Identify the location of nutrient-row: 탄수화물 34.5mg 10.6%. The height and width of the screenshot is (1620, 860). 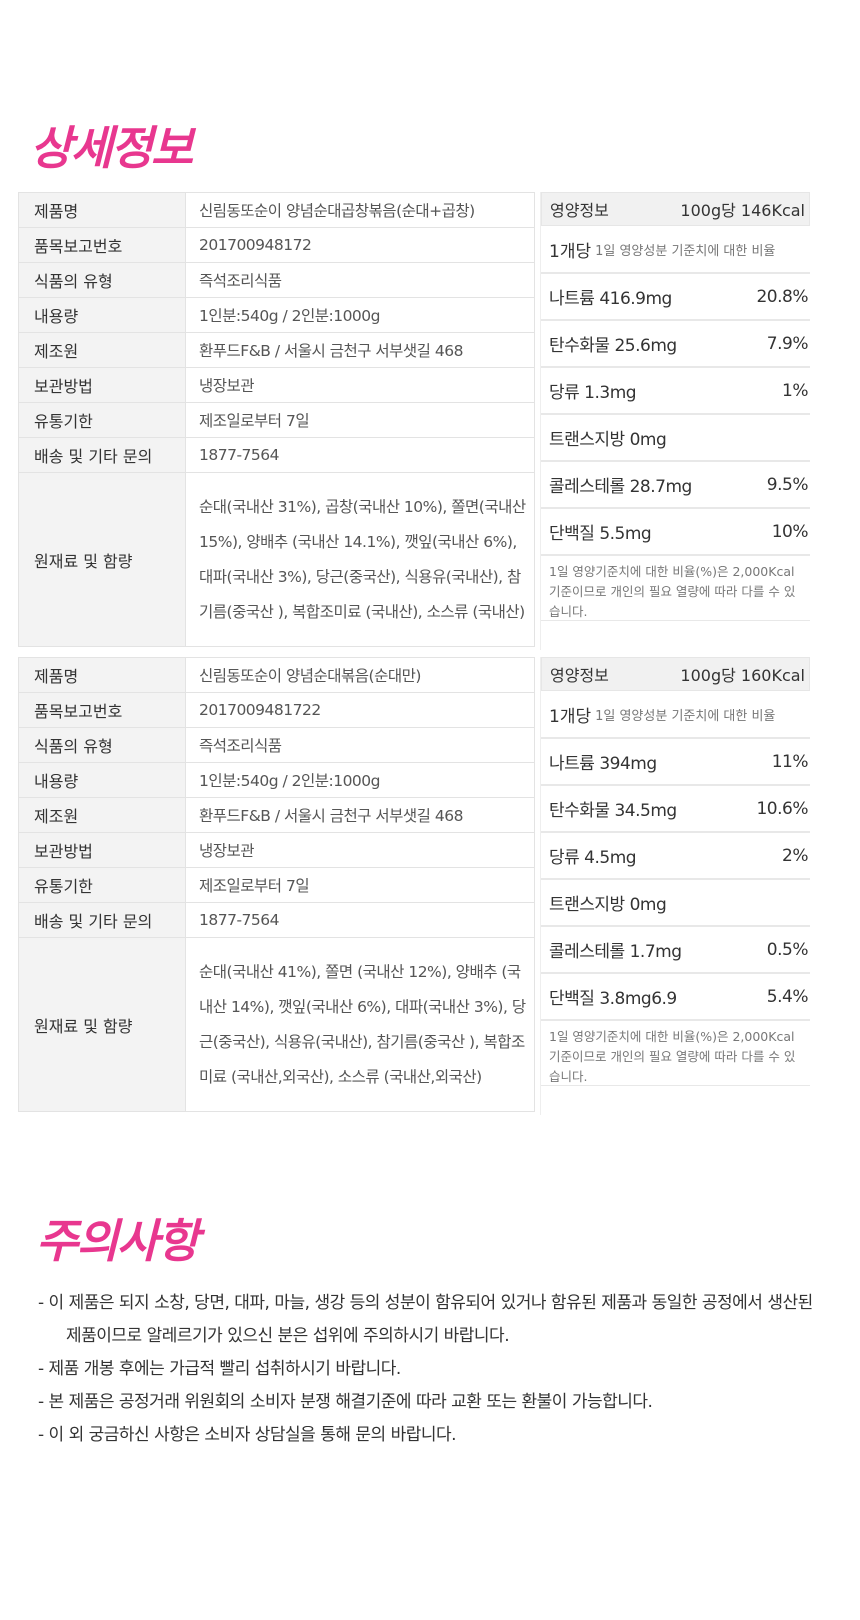
(675, 809).